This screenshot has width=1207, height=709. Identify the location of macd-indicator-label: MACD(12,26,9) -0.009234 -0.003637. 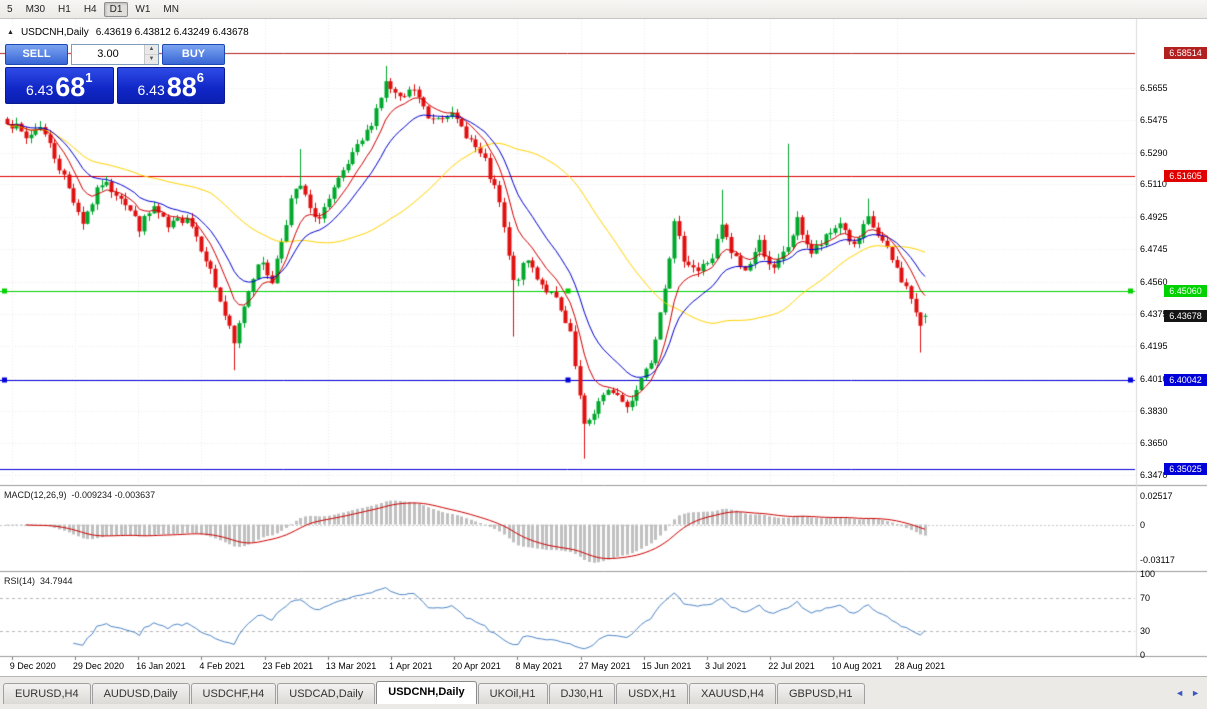
(79, 495).